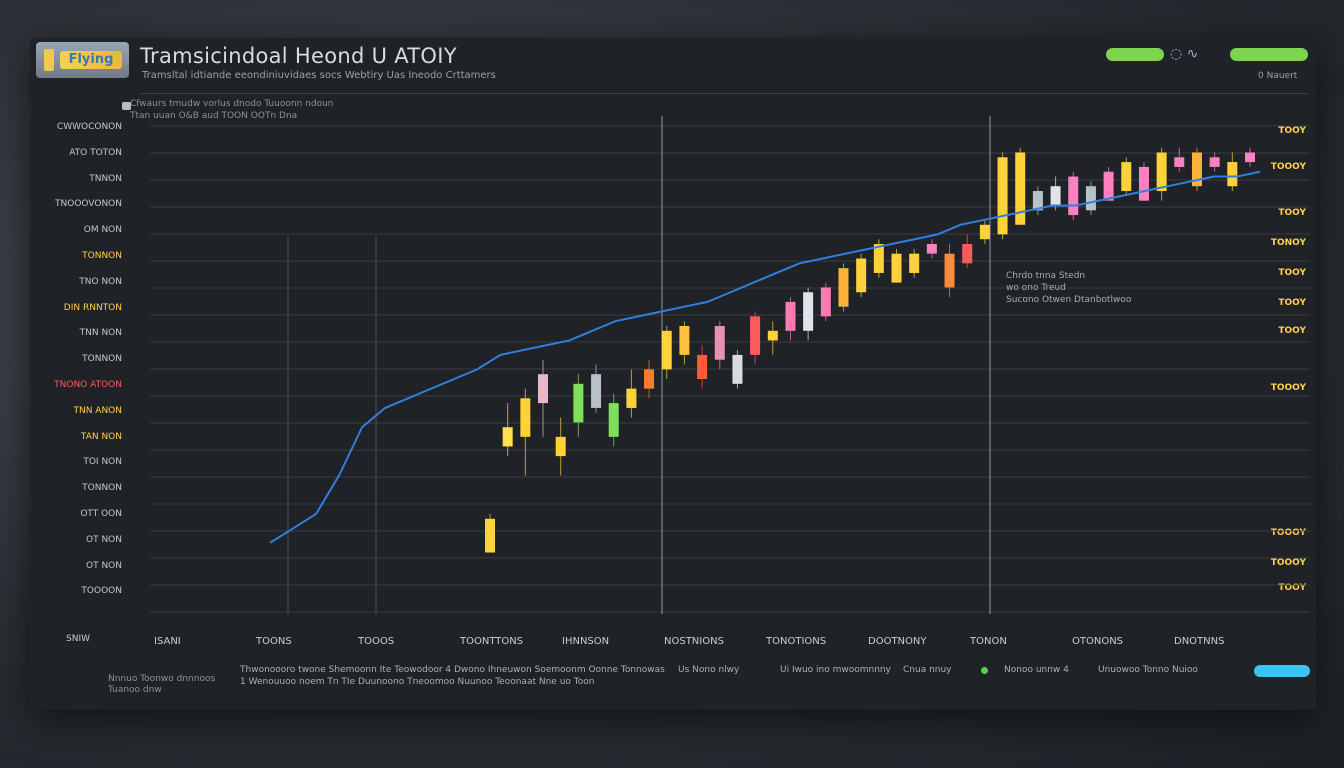  What do you see at coordinates (101, 591) in the screenshot?
I see `y-tick-label: TOOOON` at bounding box center [101, 591].